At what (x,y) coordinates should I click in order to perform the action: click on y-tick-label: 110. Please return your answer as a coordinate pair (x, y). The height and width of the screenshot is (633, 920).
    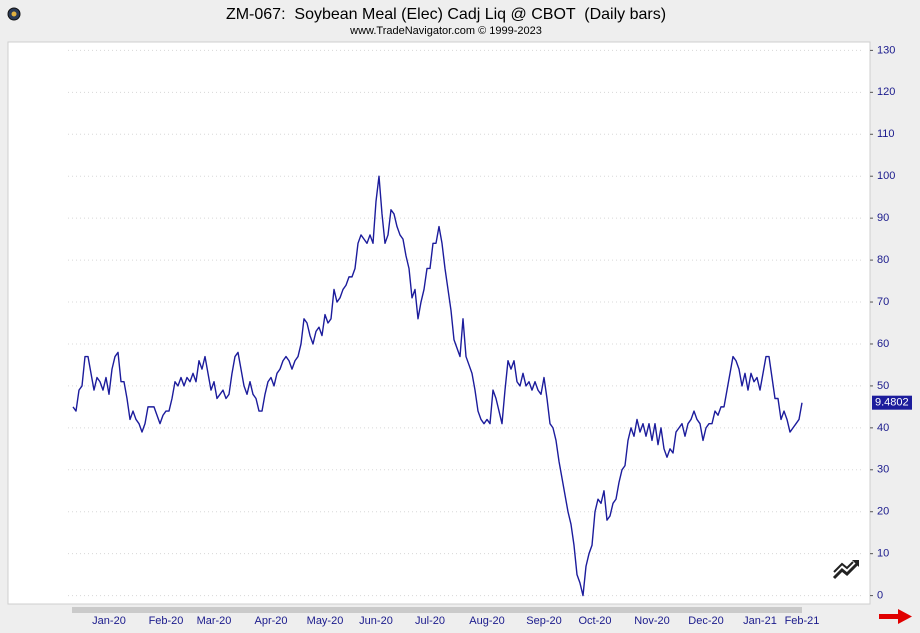
    Looking at the image, I should click on (886, 134).